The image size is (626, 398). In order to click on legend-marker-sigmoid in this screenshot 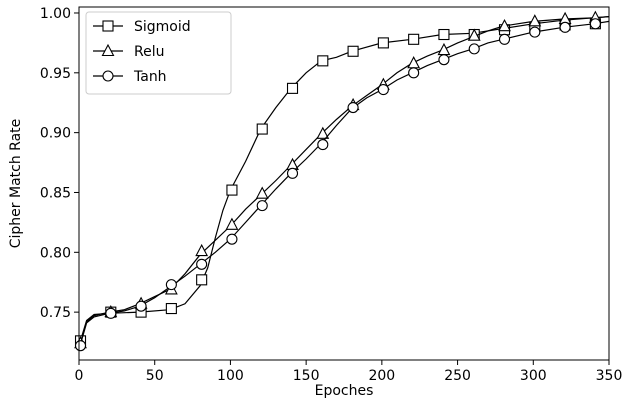, I will do `click(108, 26)`.